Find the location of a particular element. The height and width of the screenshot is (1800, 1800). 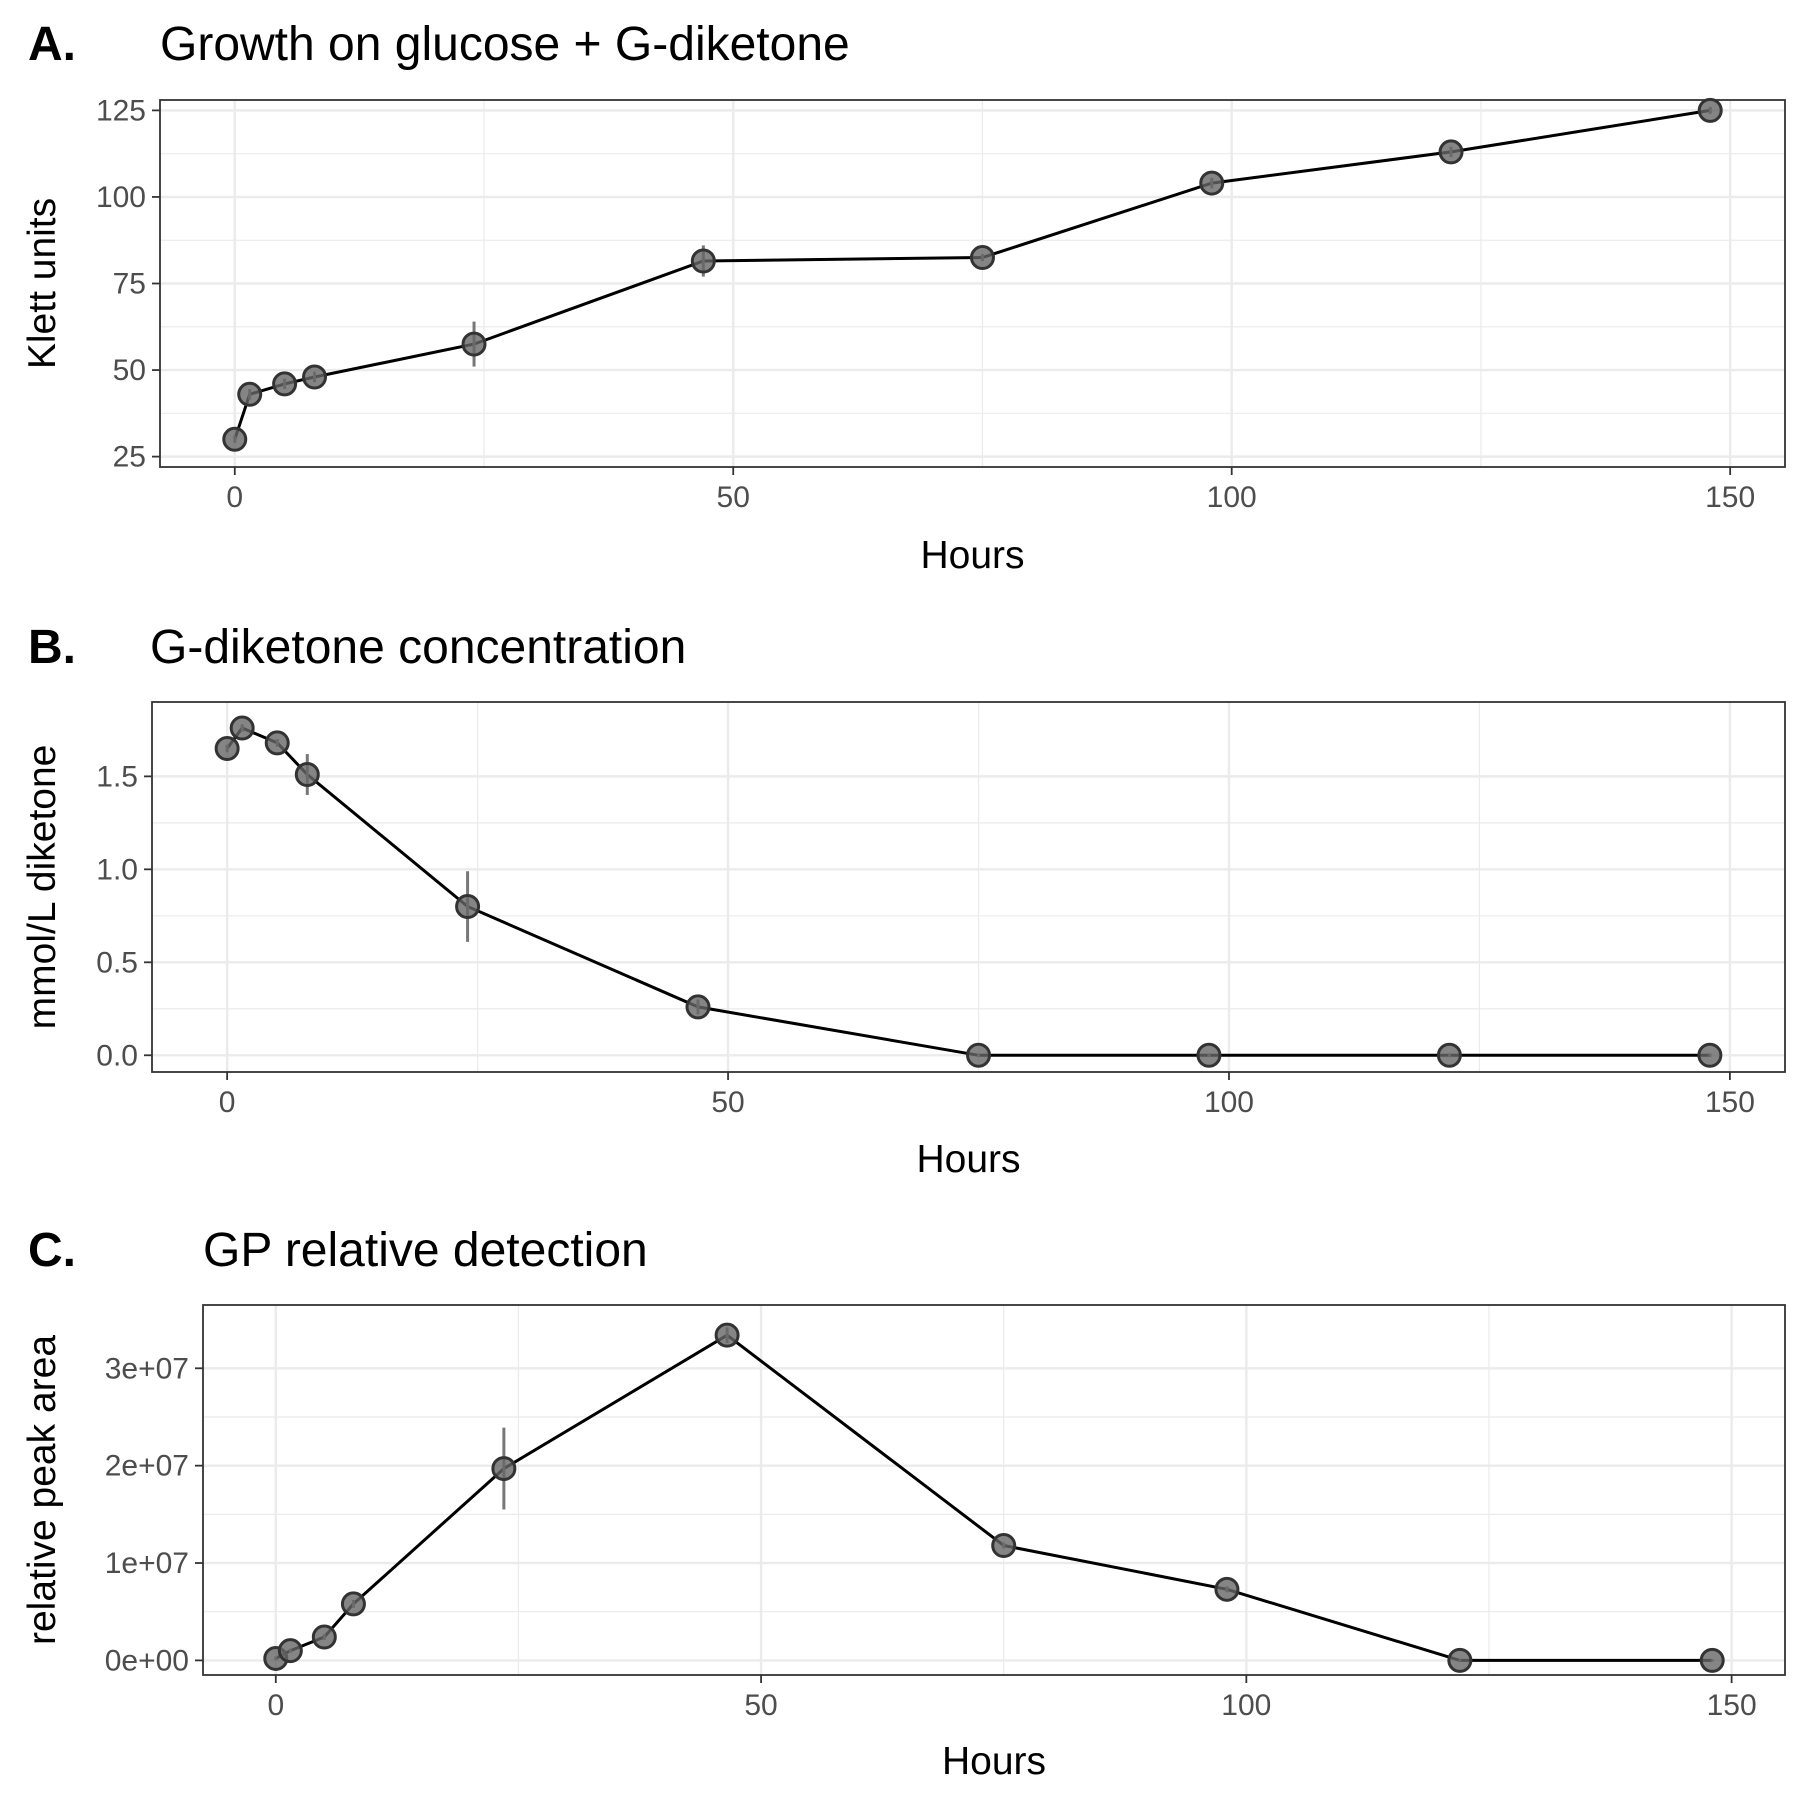

y-tick-label: 3e+07 is located at coordinates (147, 1368).